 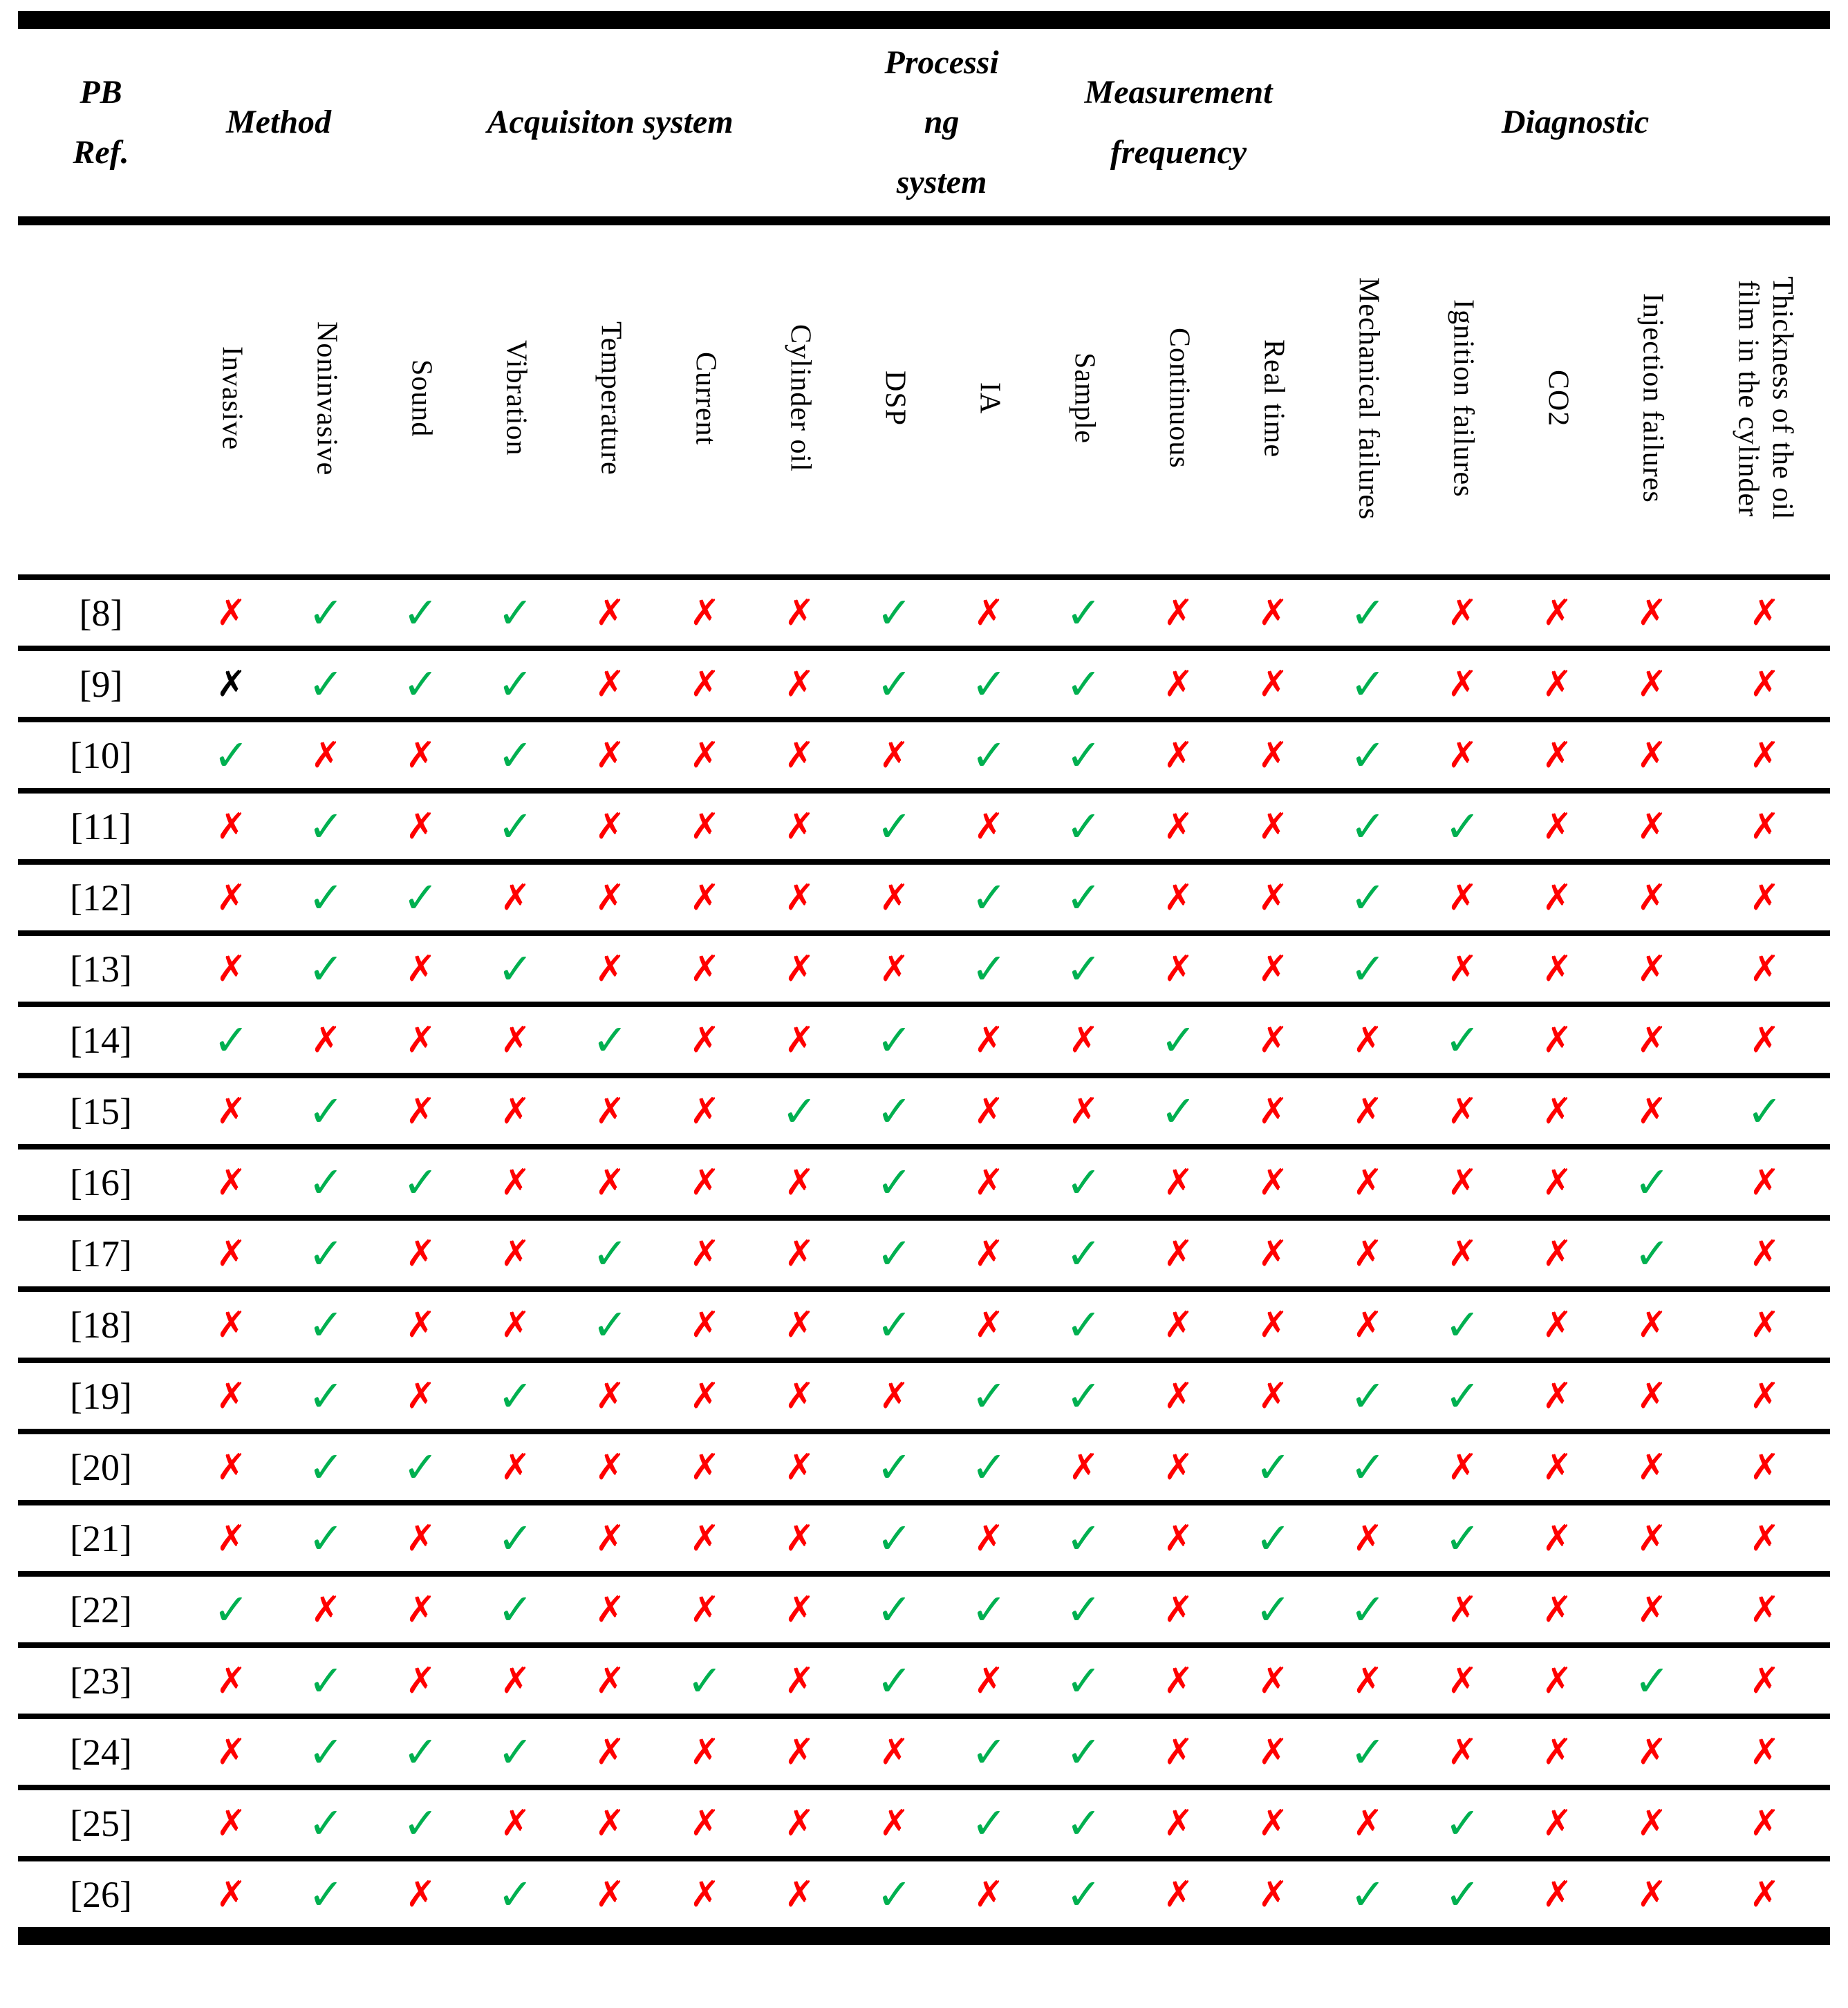 What do you see at coordinates (101, 123) in the screenshot?
I see `group-header-pb-ref: PB Ref.` at bounding box center [101, 123].